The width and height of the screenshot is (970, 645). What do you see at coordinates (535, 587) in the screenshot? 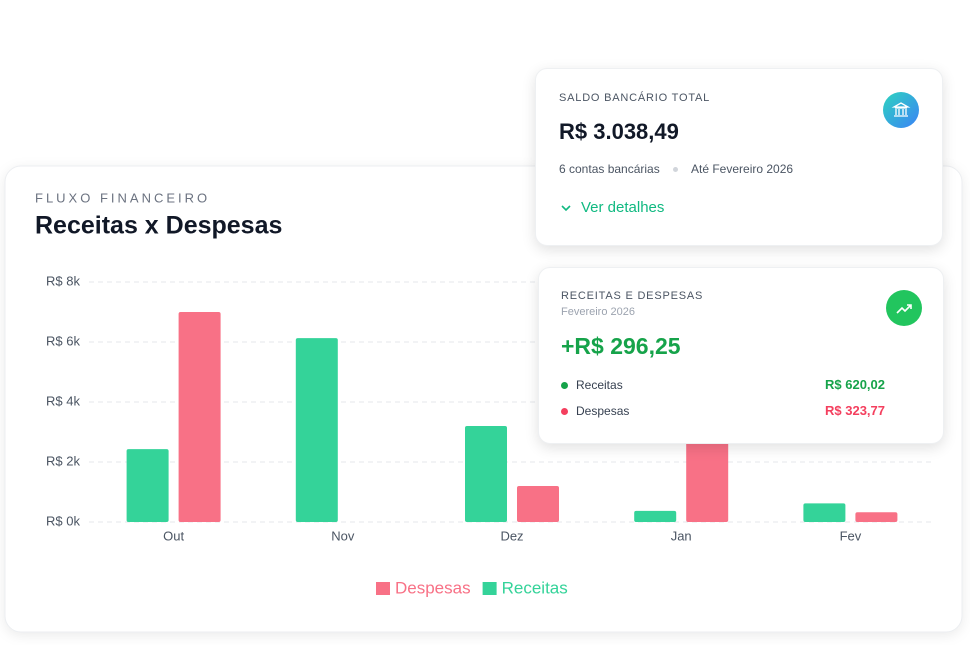
I see `legend-label: Receitas` at bounding box center [535, 587].